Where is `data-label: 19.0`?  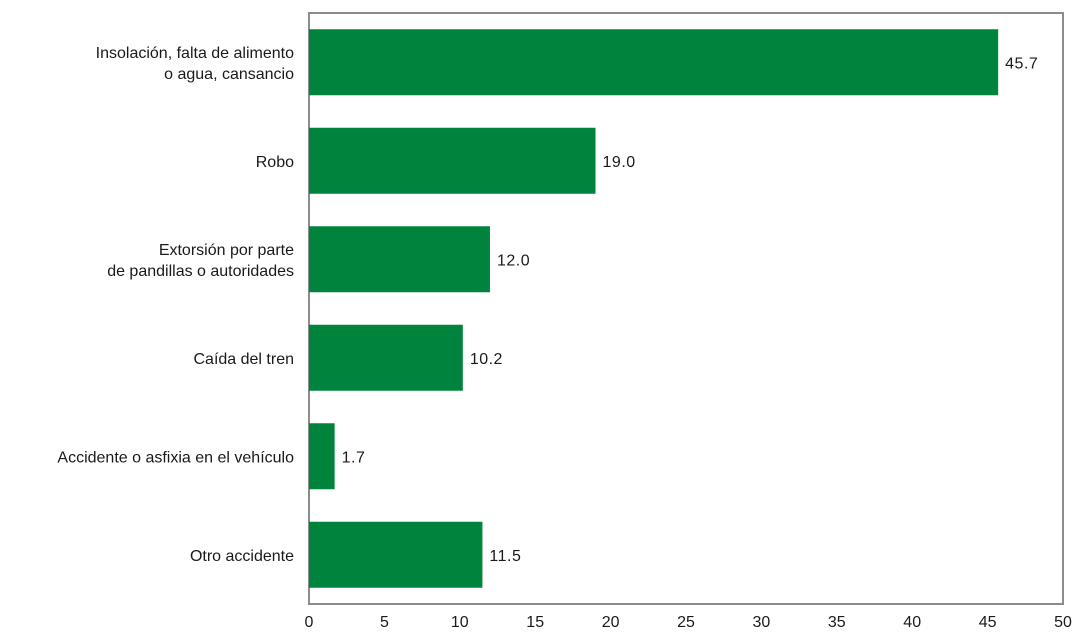 data-label: 19.0 is located at coordinates (619, 162).